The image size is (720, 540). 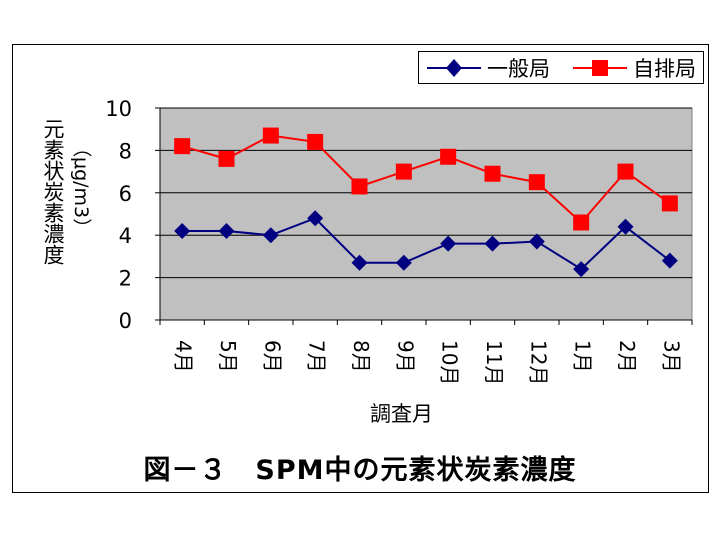 I want to click on x-tick-label-3: 7月, so click(x=317, y=356).